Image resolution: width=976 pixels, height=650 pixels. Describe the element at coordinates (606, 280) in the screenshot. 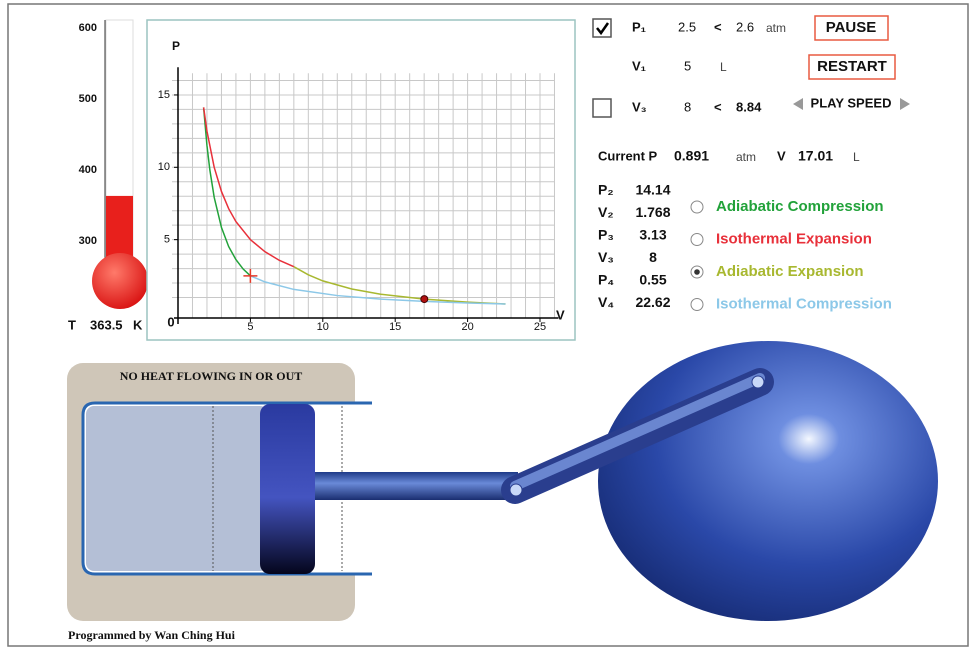

I see `result-label: P₄` at that location.